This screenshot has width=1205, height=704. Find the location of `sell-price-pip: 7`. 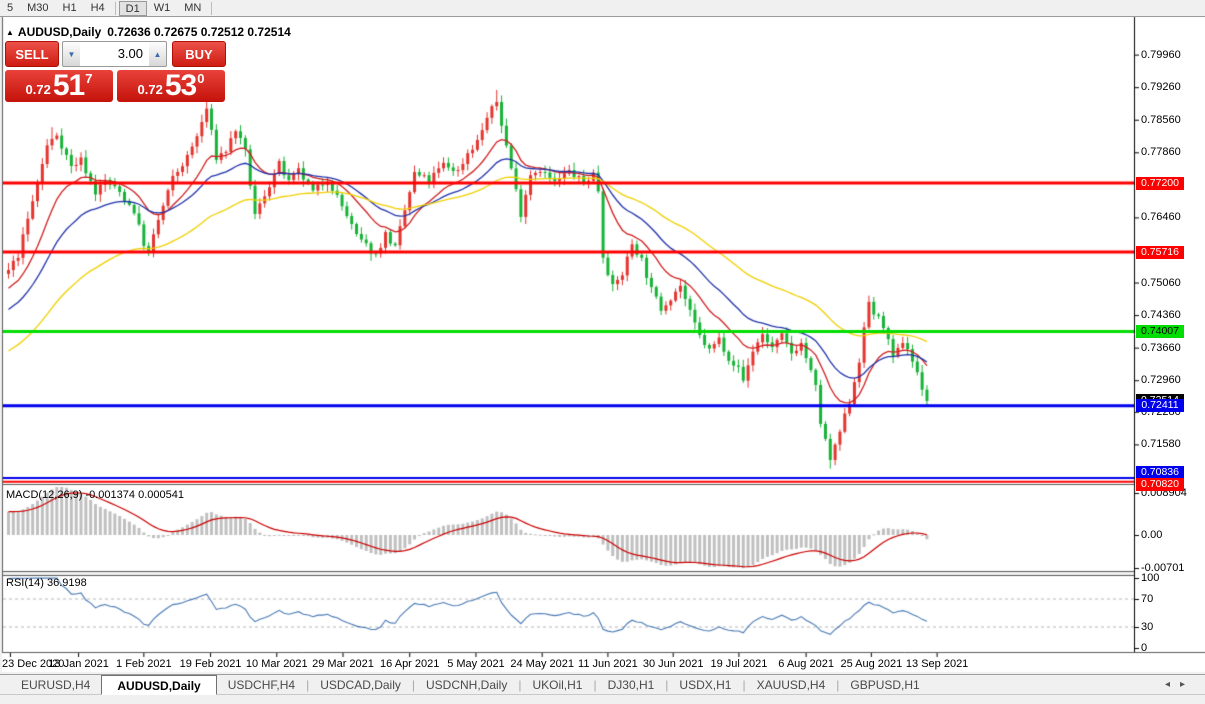

sell-price-pip: 7 is located at coordinates (89, 78).